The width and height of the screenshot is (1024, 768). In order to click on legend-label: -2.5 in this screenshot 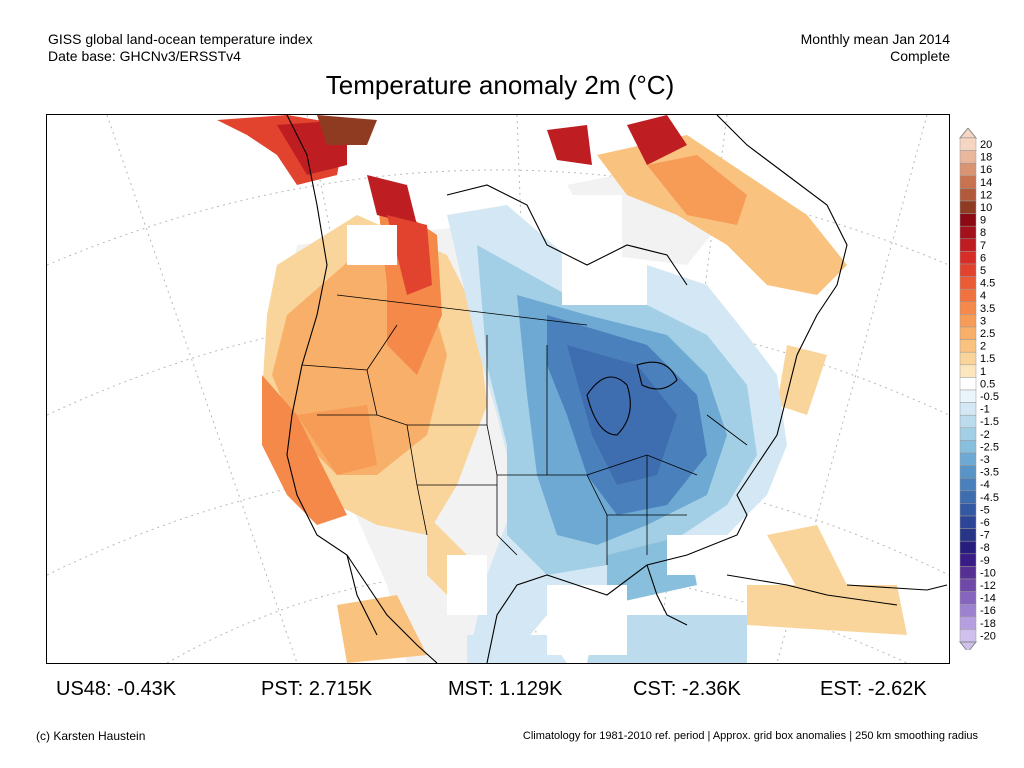, I will do `click(989, 447)`.